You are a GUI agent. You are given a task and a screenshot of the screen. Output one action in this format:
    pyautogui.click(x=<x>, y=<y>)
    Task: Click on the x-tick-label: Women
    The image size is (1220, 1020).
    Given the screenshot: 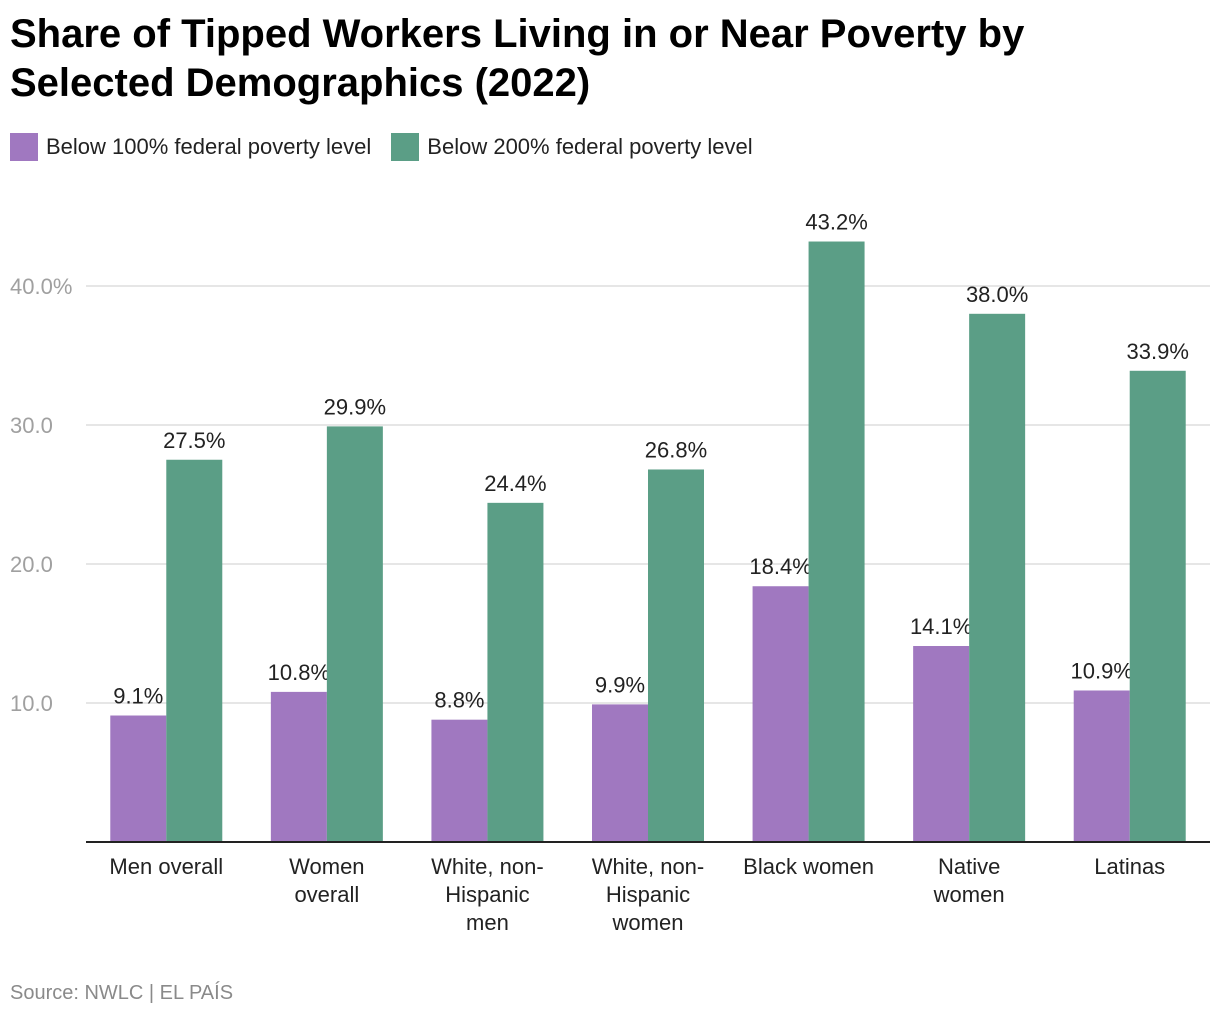 What is the action you would take?
    pyautogui.click(x=326, y=866)
    